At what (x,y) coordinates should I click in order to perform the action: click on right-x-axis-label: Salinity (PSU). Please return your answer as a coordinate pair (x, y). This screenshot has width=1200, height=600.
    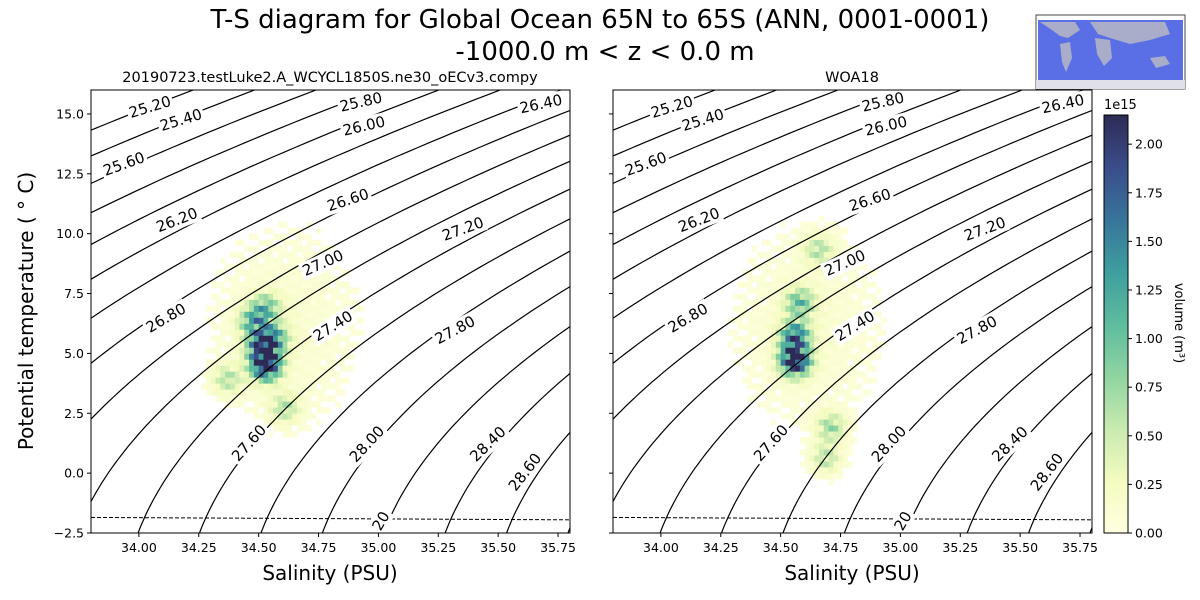
    Looking at the image, I should click on (851, 573).